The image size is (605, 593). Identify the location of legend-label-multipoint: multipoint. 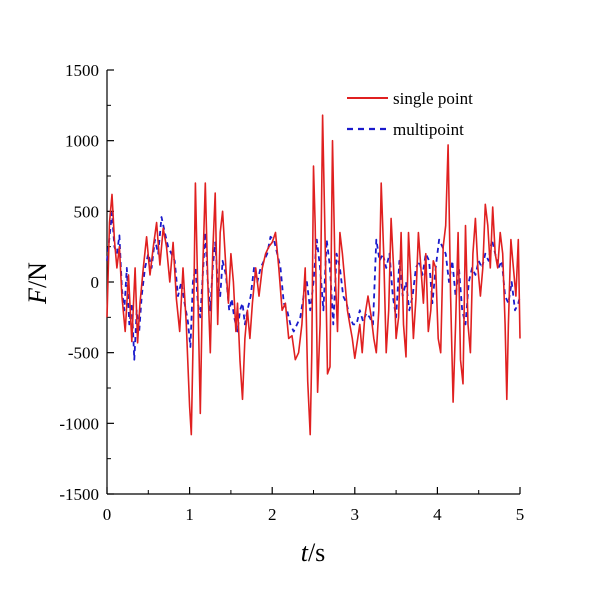
(428, 129).